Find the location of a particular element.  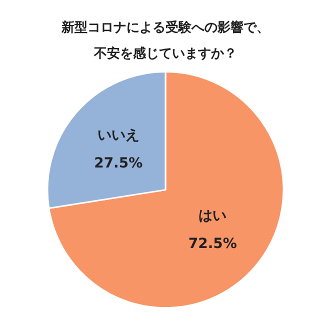

data-label: 27.5% is located at coordinates (118, 164).